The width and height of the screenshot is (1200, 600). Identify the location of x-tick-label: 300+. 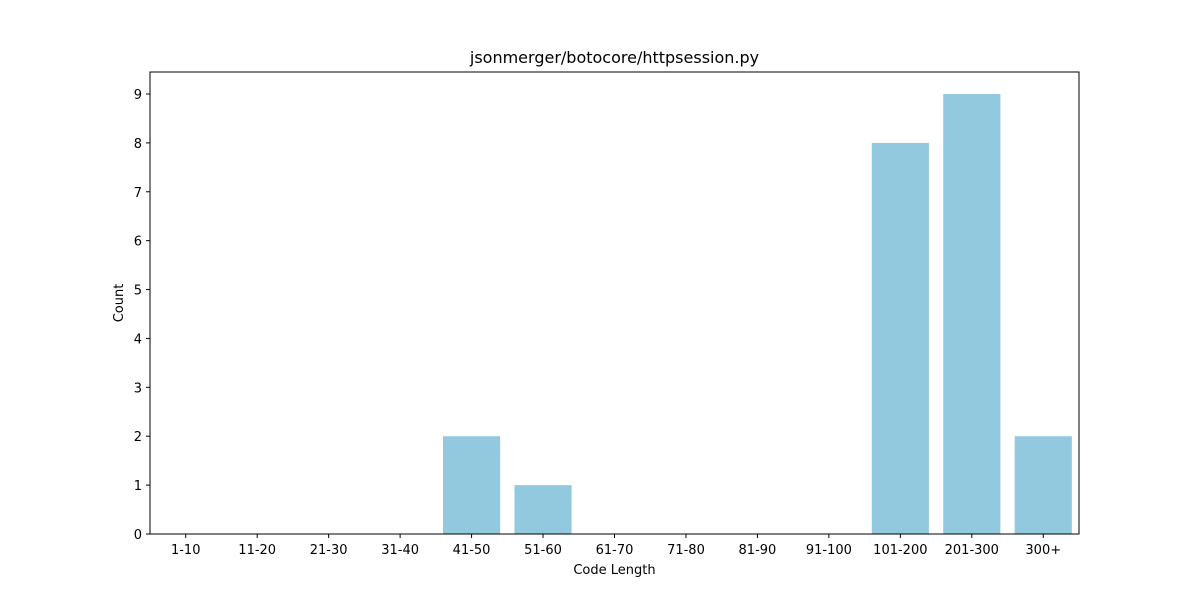
(1043, 550).